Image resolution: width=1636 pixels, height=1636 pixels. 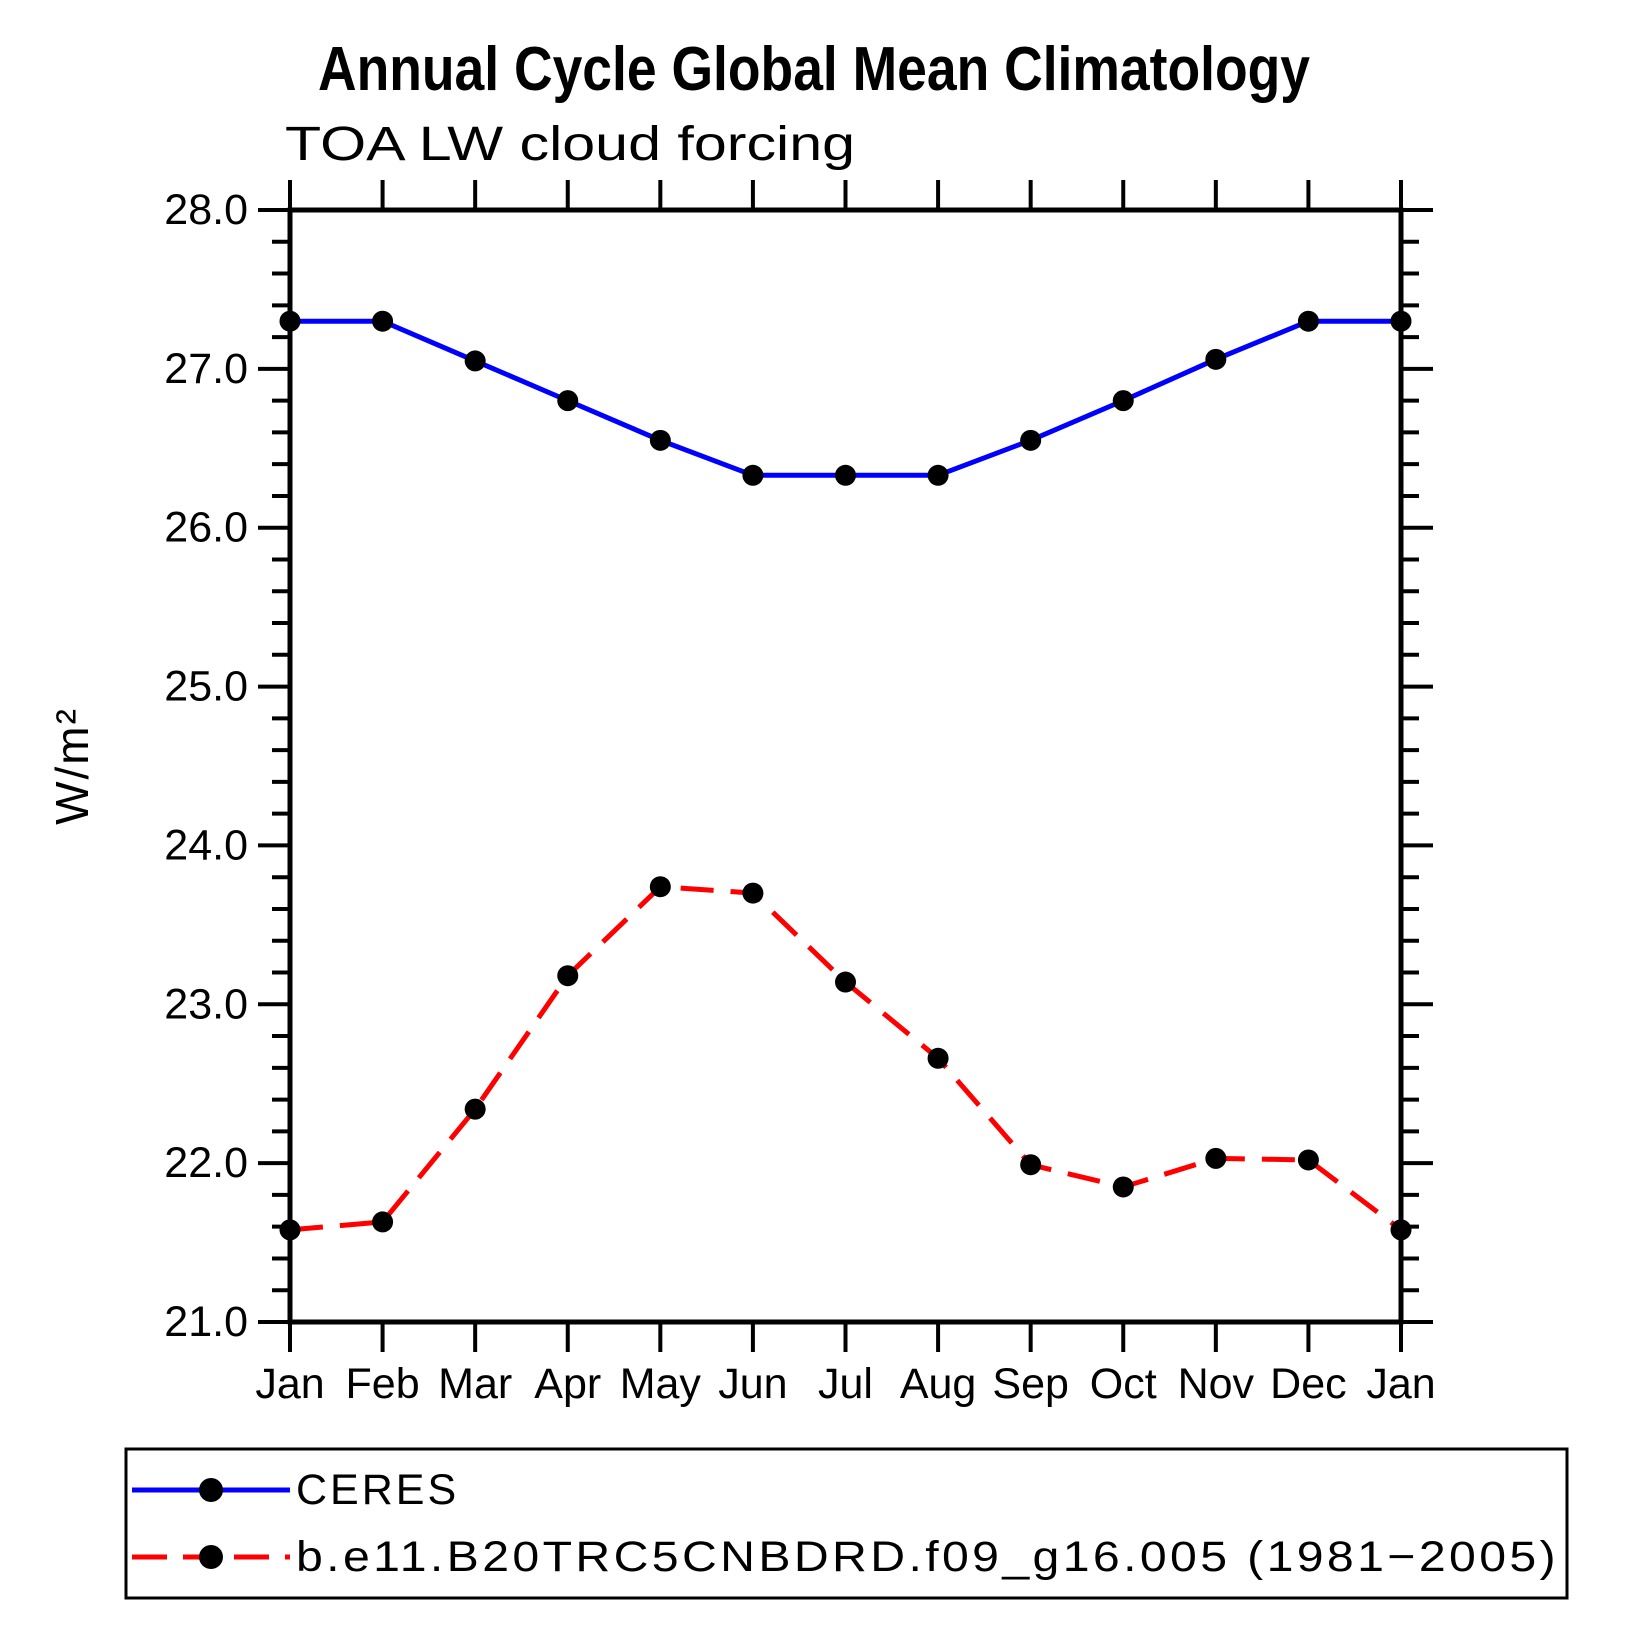 What do you see at coordinates (752, 1384) in the screenshot?
I see `x-tick-label: Jun` at bounding box center [752, 1384].